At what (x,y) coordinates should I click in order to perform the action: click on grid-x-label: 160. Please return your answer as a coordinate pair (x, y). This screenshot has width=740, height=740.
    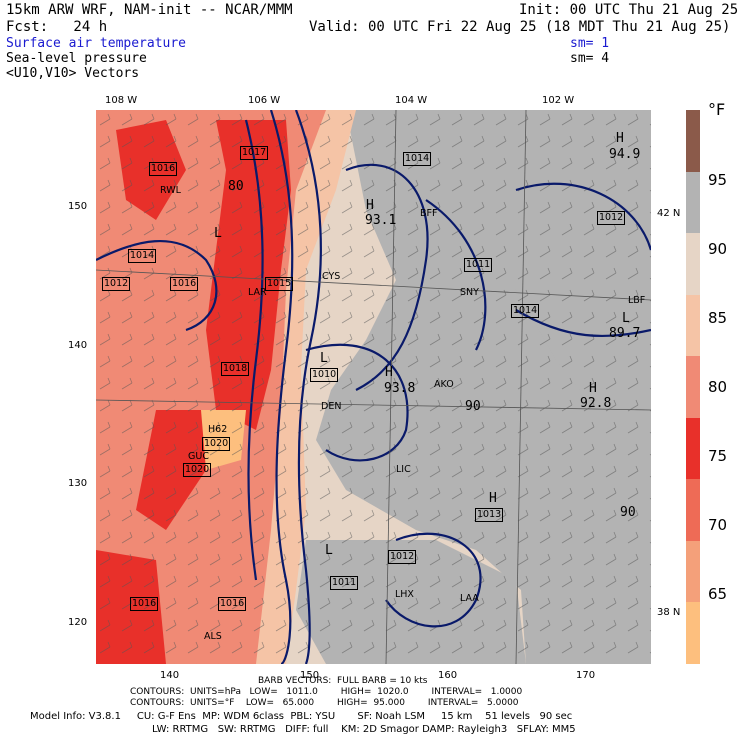
    Looking at the image, I should click on (448, 675).